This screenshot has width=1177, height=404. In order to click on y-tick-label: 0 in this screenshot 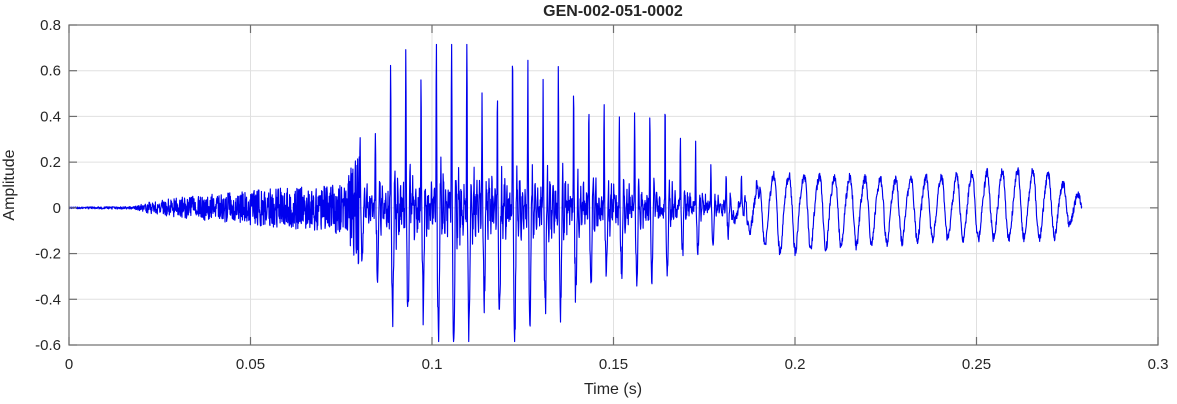, I will do `click(57, 208)`.